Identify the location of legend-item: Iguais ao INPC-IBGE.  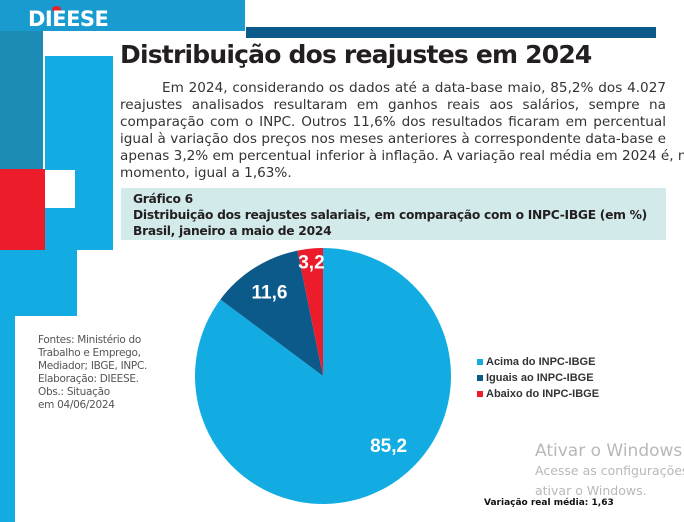
(538, 378).